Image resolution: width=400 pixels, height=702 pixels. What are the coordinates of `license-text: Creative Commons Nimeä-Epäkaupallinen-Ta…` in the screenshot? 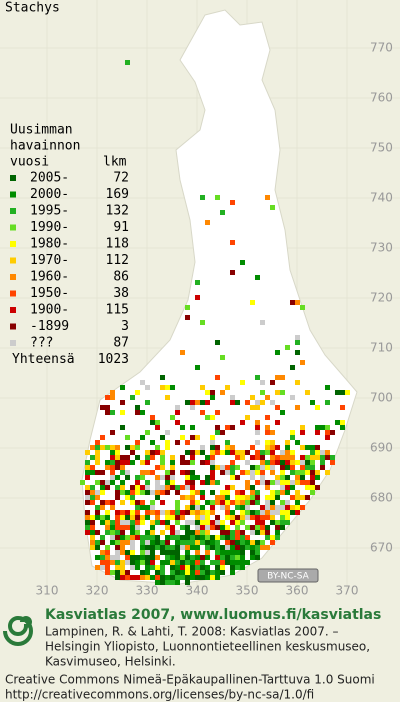 It's located at (190, 680).